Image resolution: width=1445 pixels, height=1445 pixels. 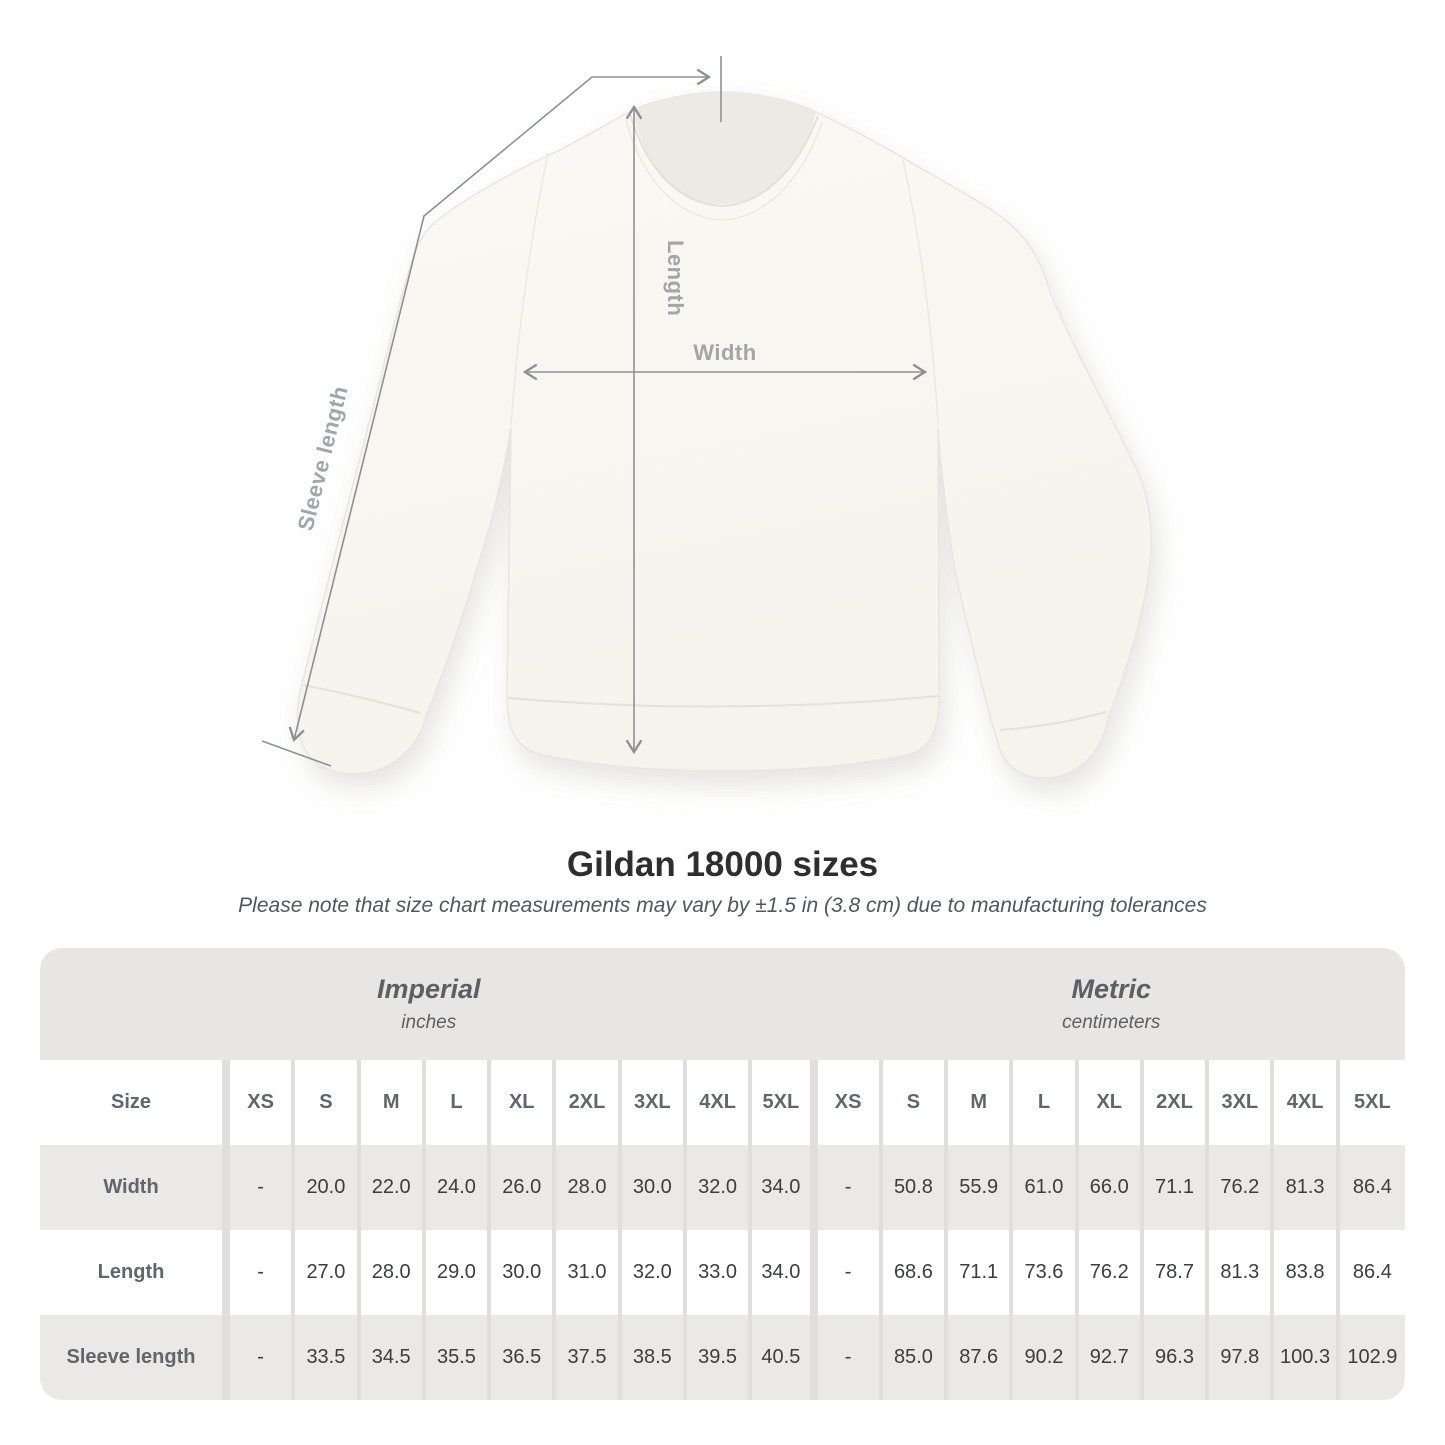 What do you see at coordinates (393, 1187) in the screenshot?
I see `size-value-cell: 22.0` at bounding box center [393, 1187].